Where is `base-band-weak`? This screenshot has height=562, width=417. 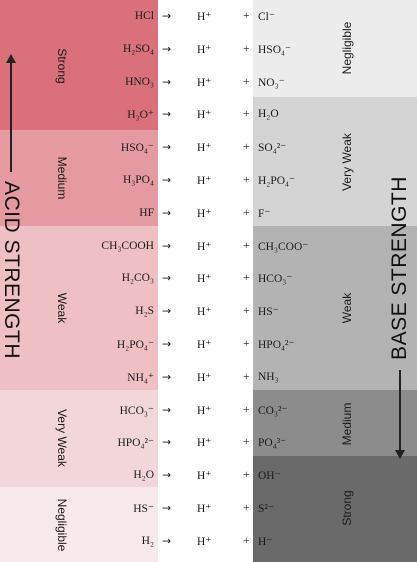 base-band-weak is located at coordinates (335, 308).